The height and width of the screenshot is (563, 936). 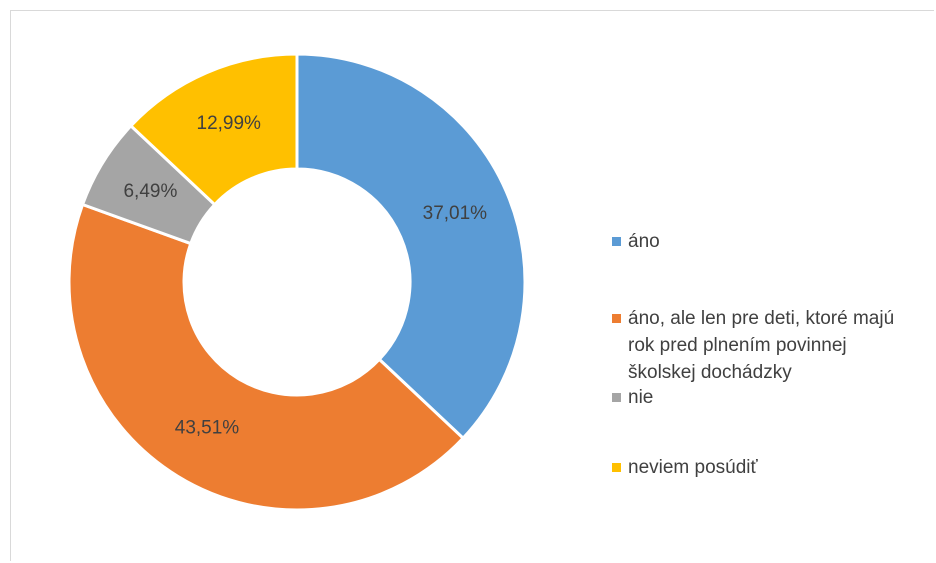 What do you see at coordinates (762, 467) in the screenshot?
I see `legend-entry: neviem posúdiť` at bounding box center [762, 467].